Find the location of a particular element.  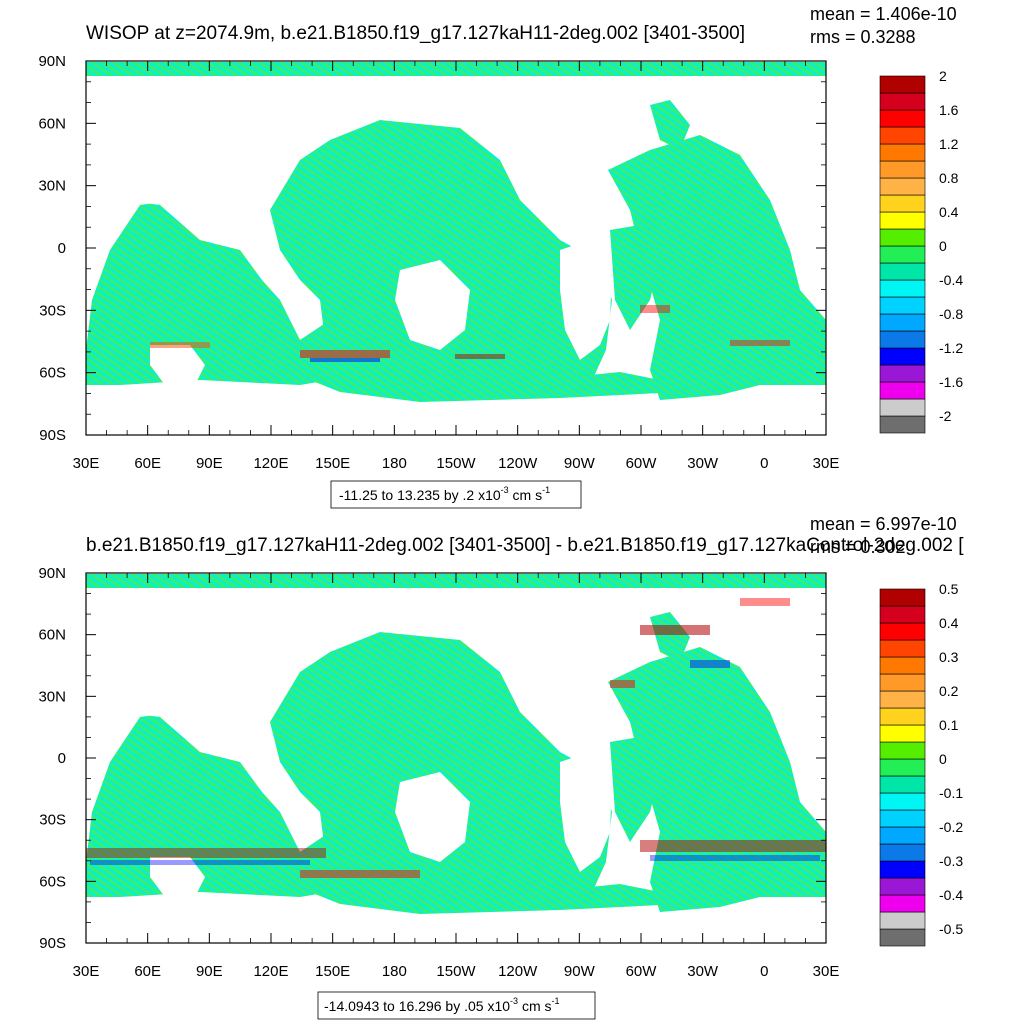

colorbar-label: 1.2 is located at coordinates (949, 144).